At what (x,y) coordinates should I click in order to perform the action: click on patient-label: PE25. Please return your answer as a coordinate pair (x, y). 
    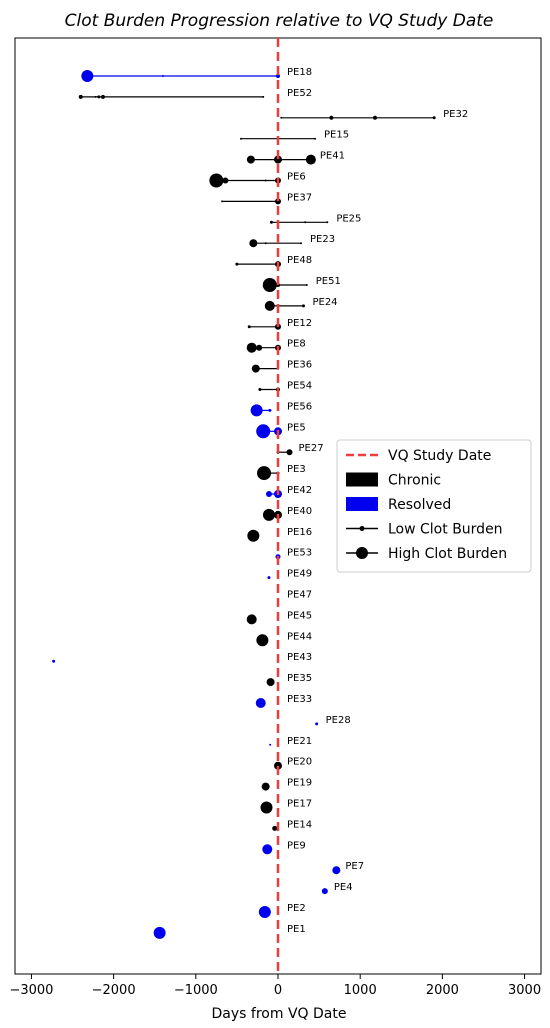
    Looking at the image, I should click on (348, 218).